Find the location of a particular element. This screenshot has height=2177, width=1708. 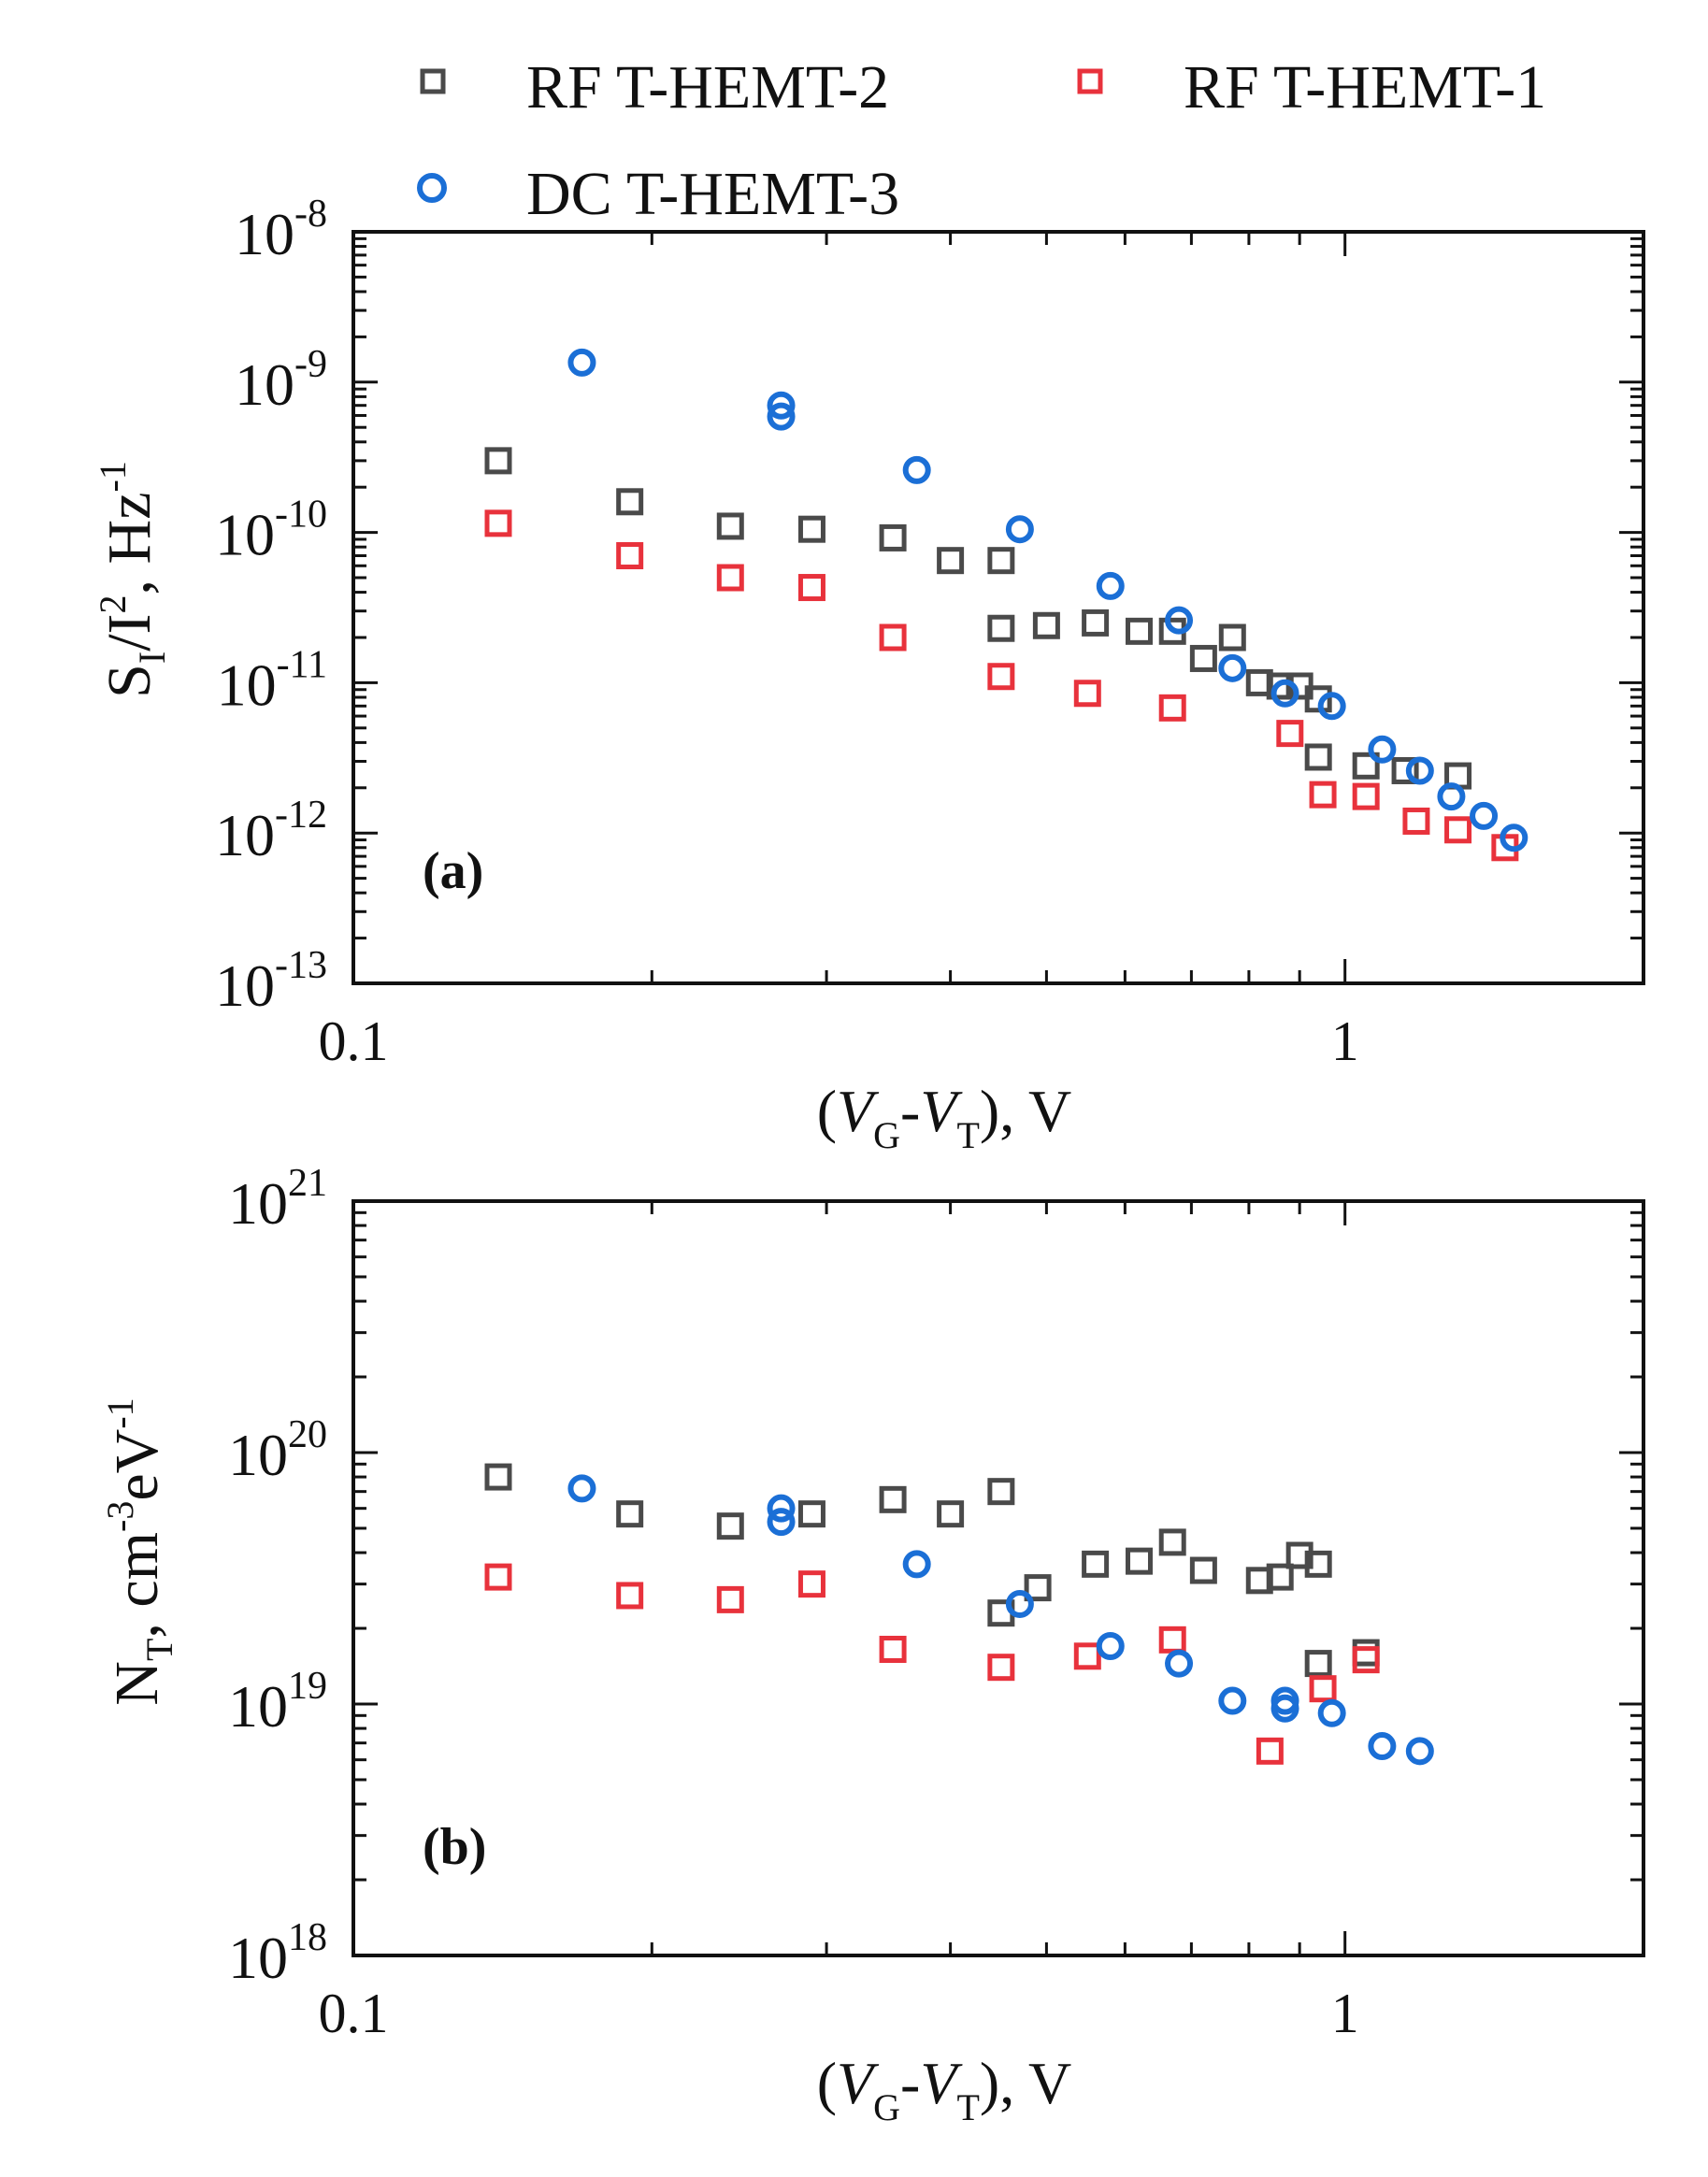

panel-b-points is located at coordinates (959, 1615).